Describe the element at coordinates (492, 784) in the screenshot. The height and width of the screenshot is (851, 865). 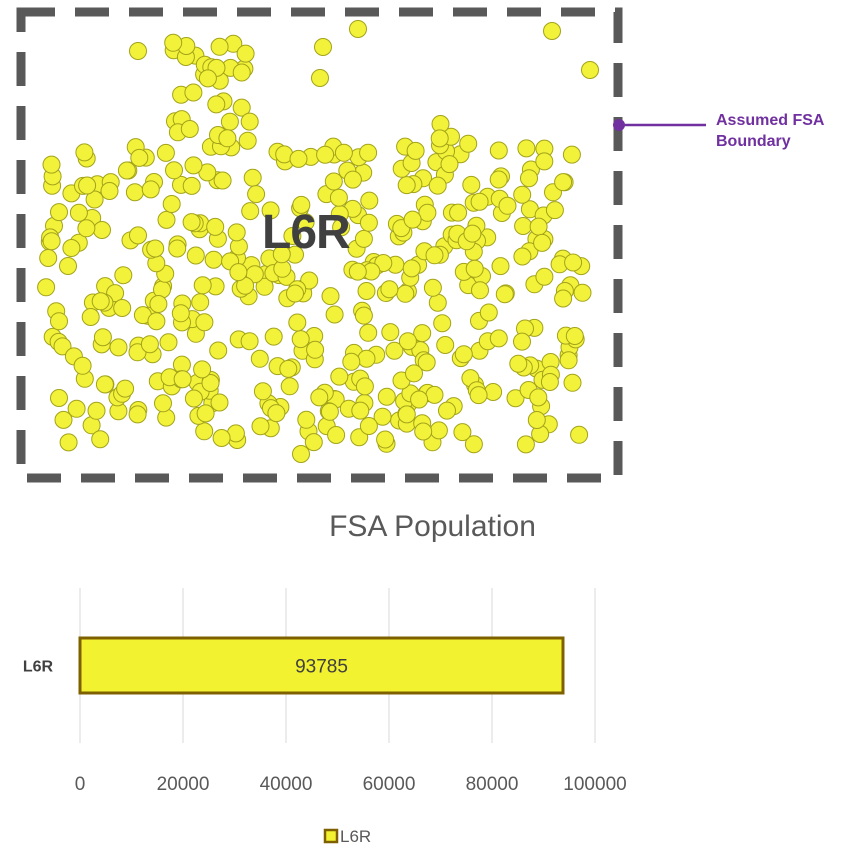
I see `x-tick-label: 80000` at that location.